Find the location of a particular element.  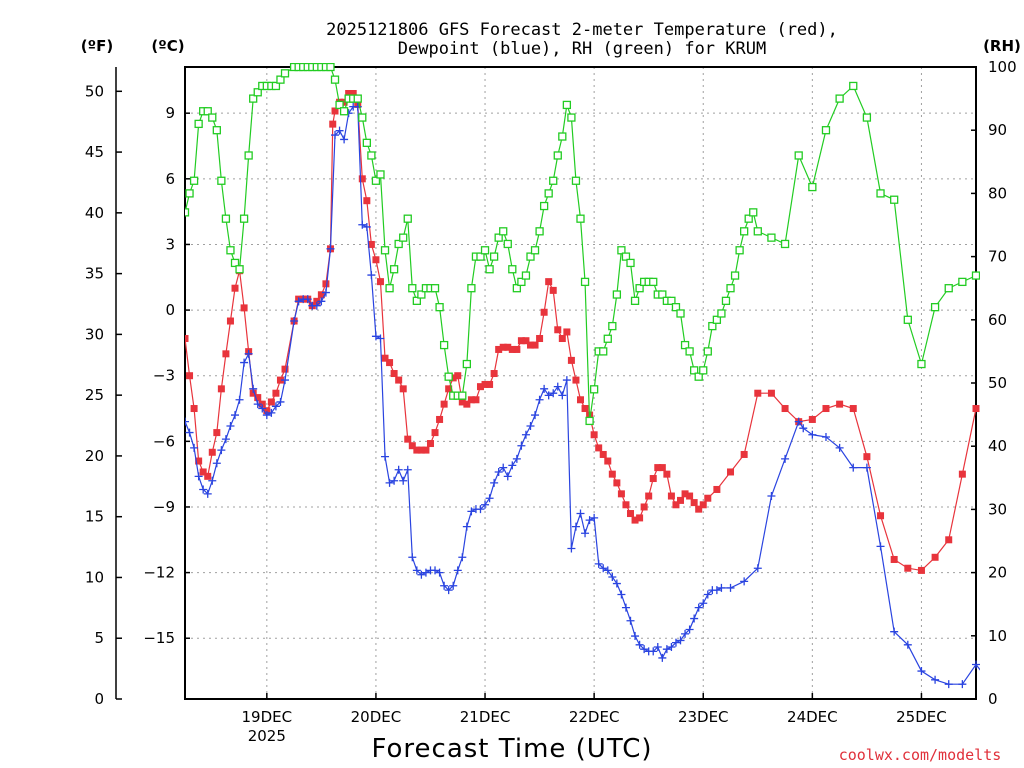

rh-axis-label: (RH) is located at coordinates (1002, 46).